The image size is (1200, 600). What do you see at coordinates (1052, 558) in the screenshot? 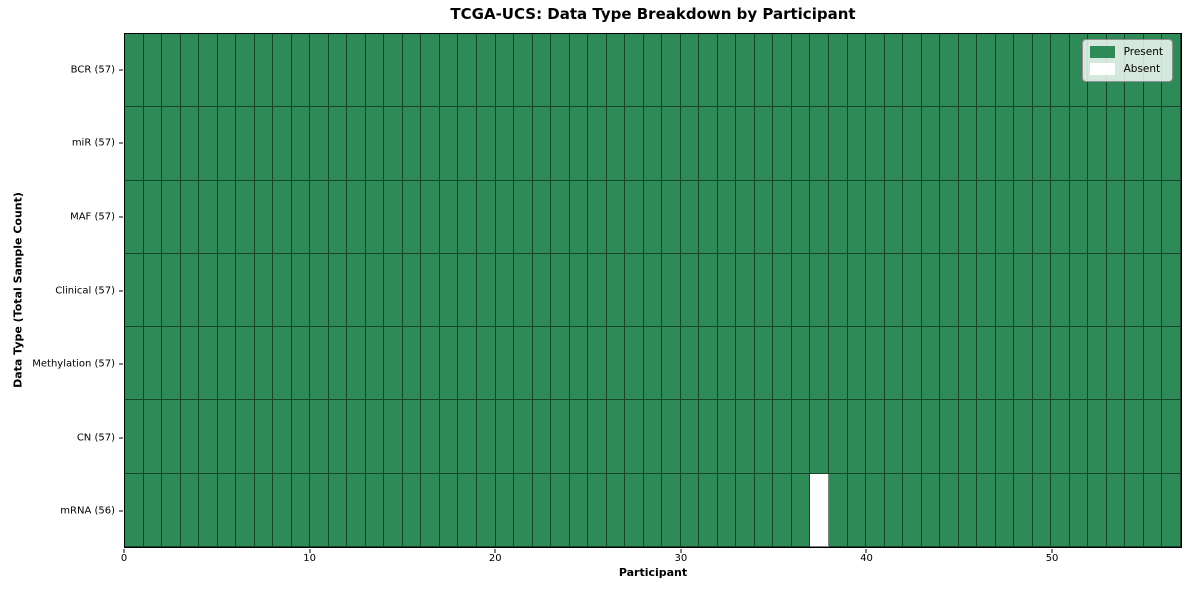
I see `x-tick-label: 50` at bounding box center [1052, 558].